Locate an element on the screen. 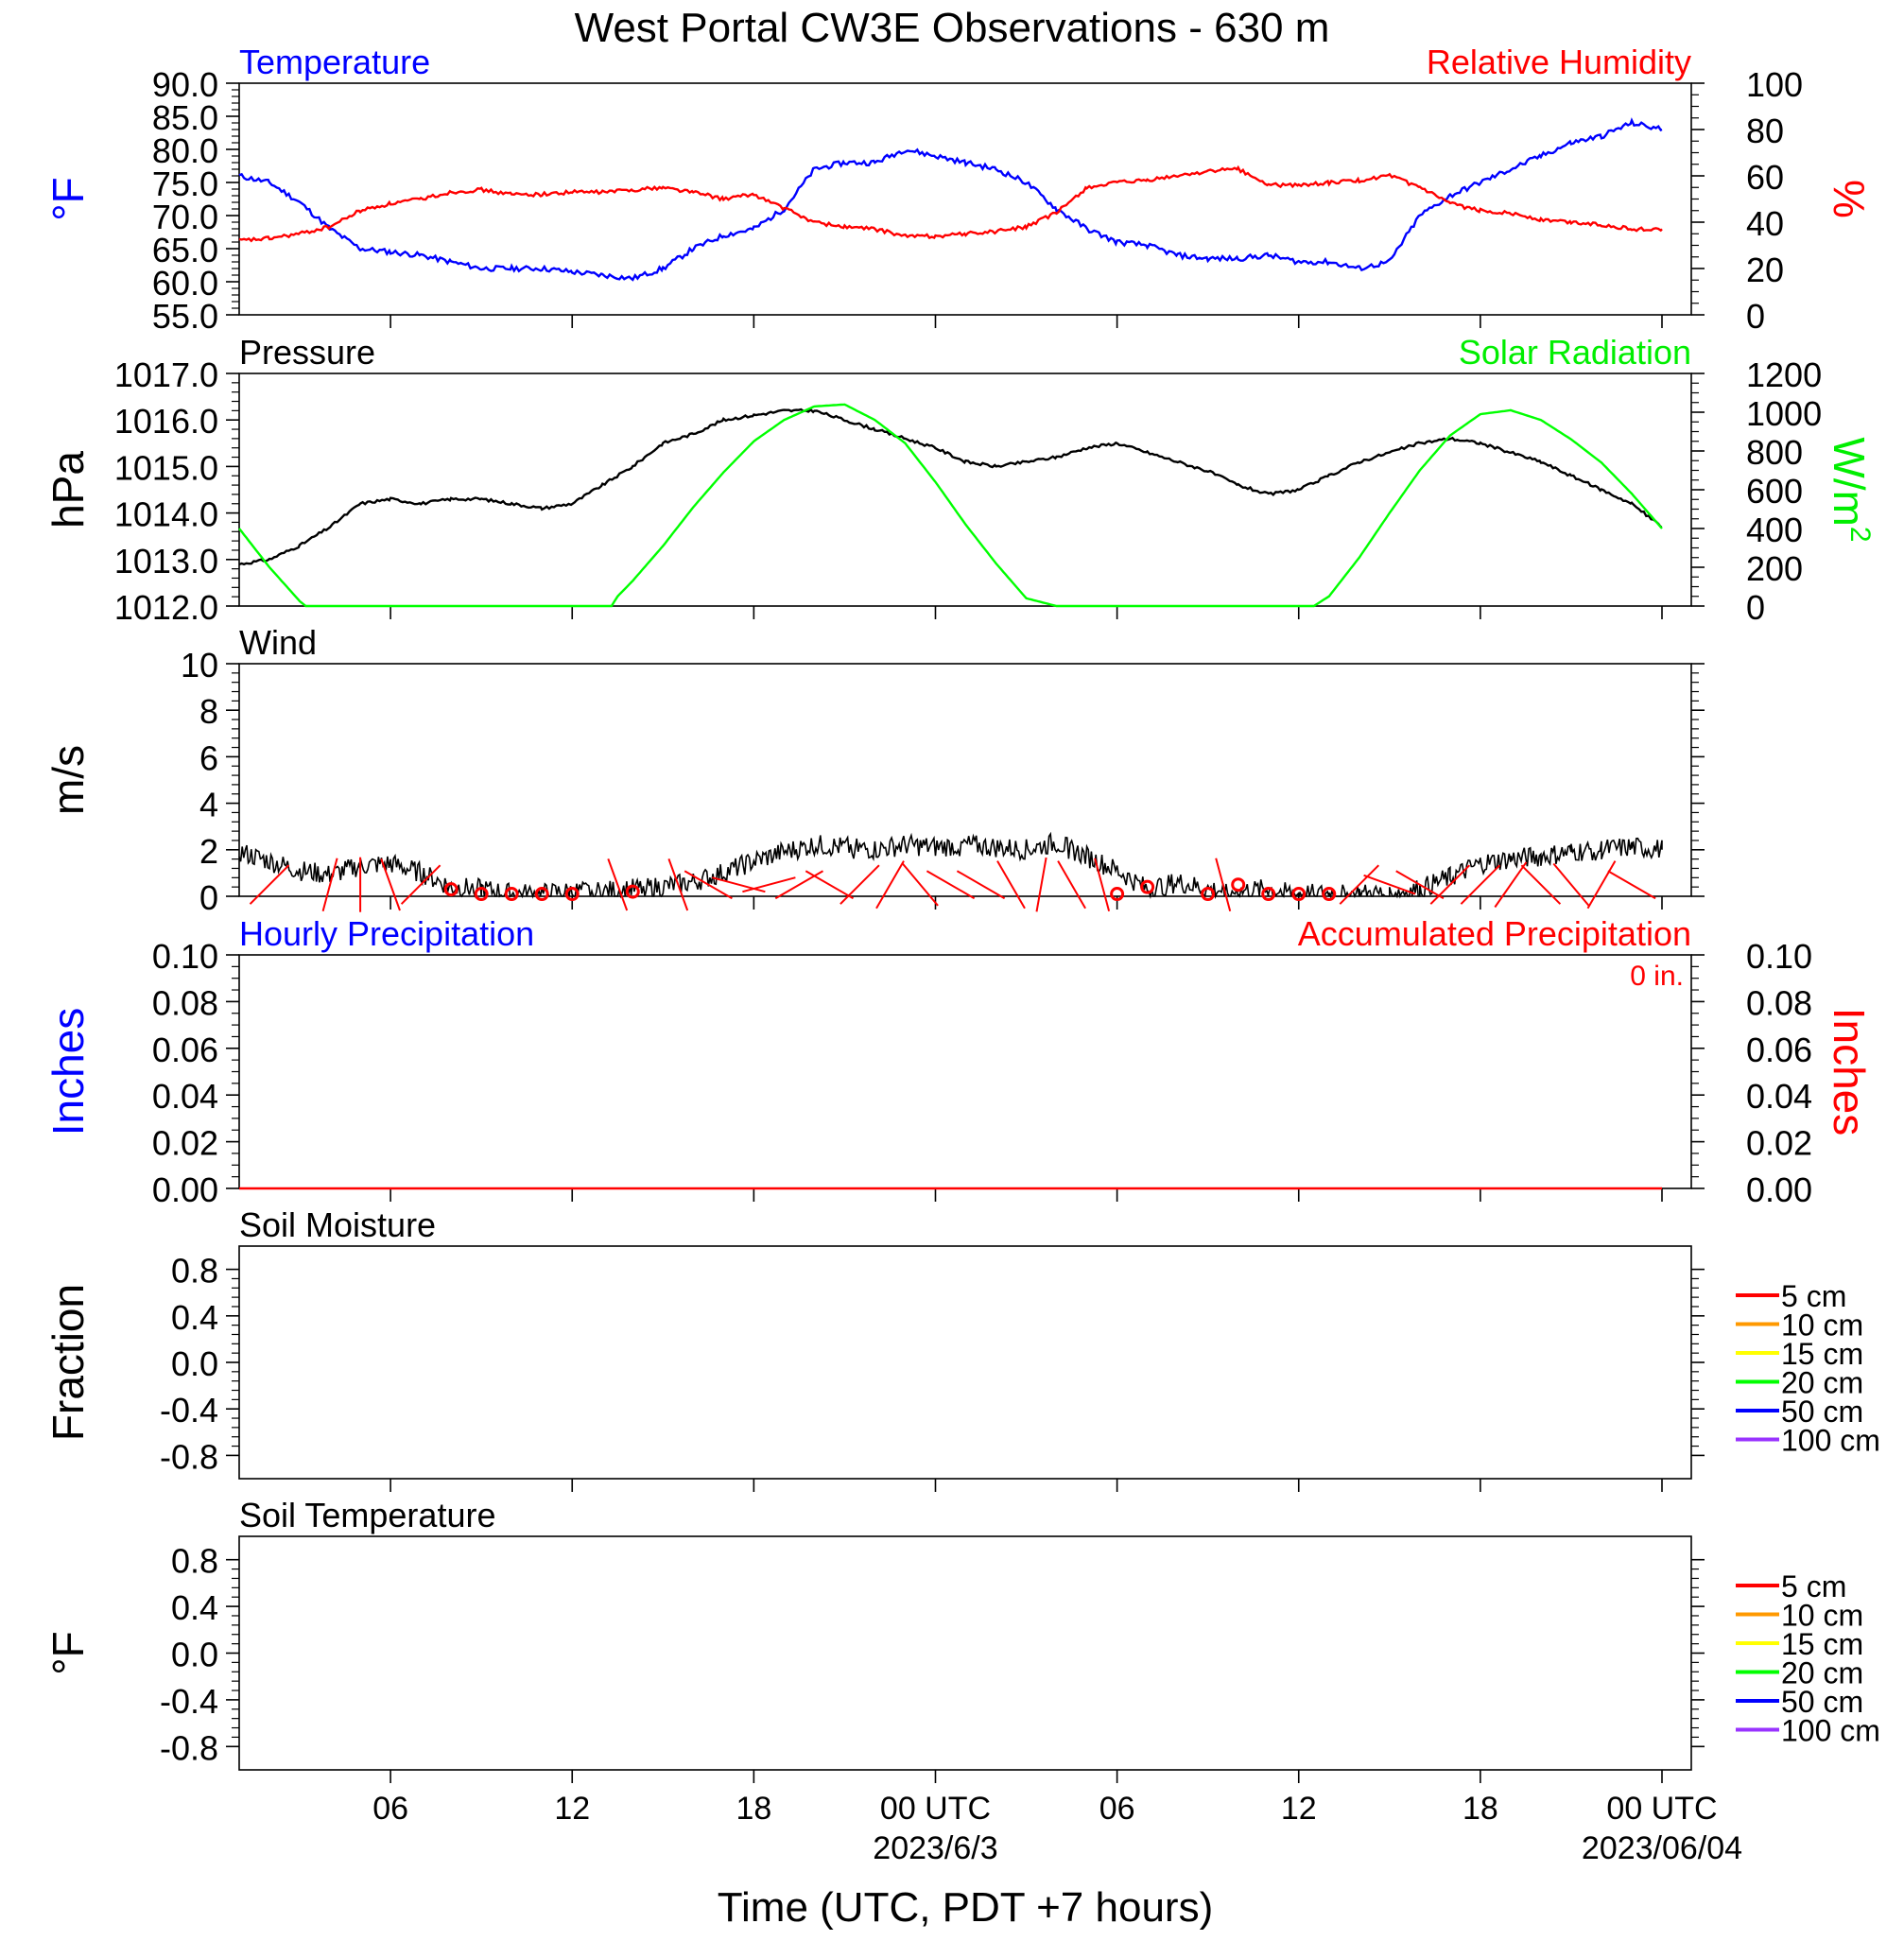 The width and height of the screenshot is (1904, 1941). legend-label: 5 cm is located at coordinates (1813, 1586).